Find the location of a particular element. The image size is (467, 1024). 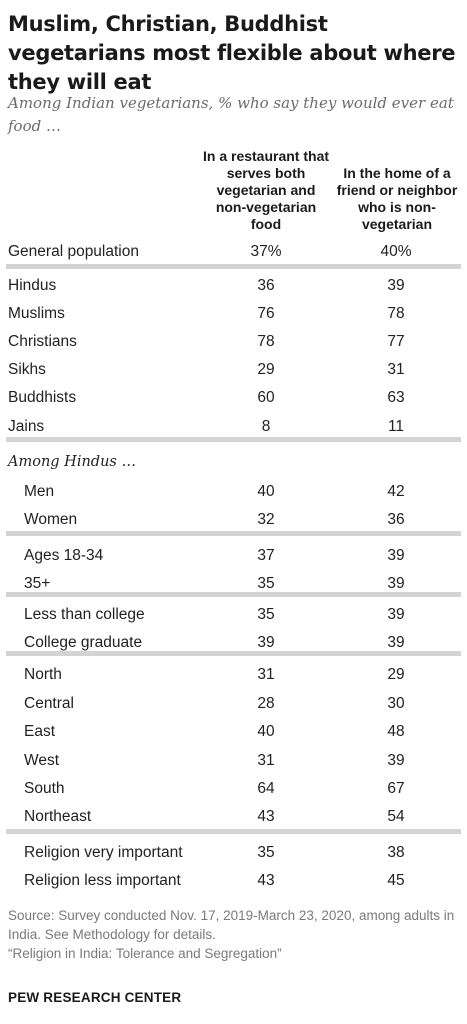

value-restaurant: 37% is located at coordinates (266, 251).